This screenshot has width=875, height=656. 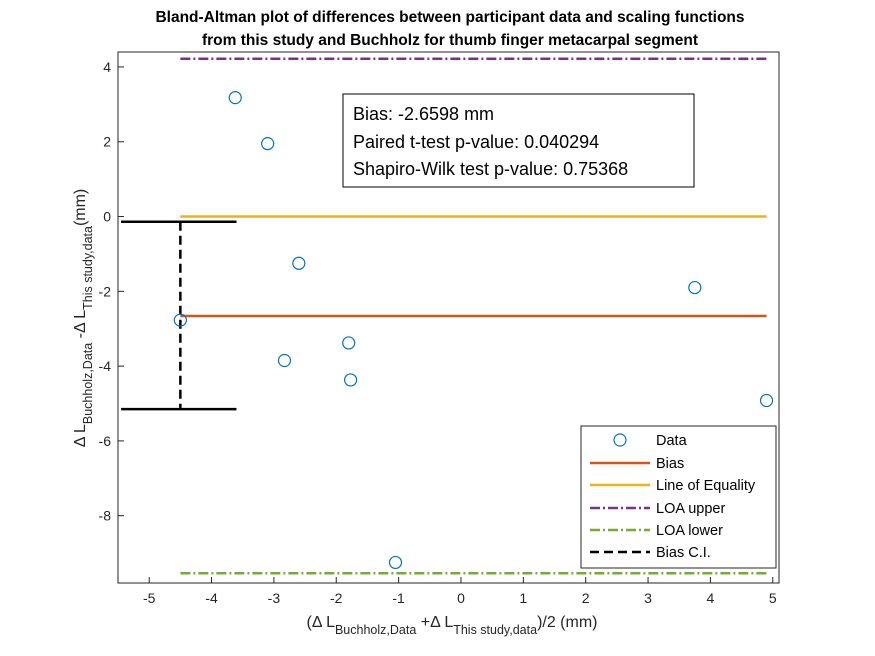 I want to click on x-tick-label: 1, so click(x=523, y=598).